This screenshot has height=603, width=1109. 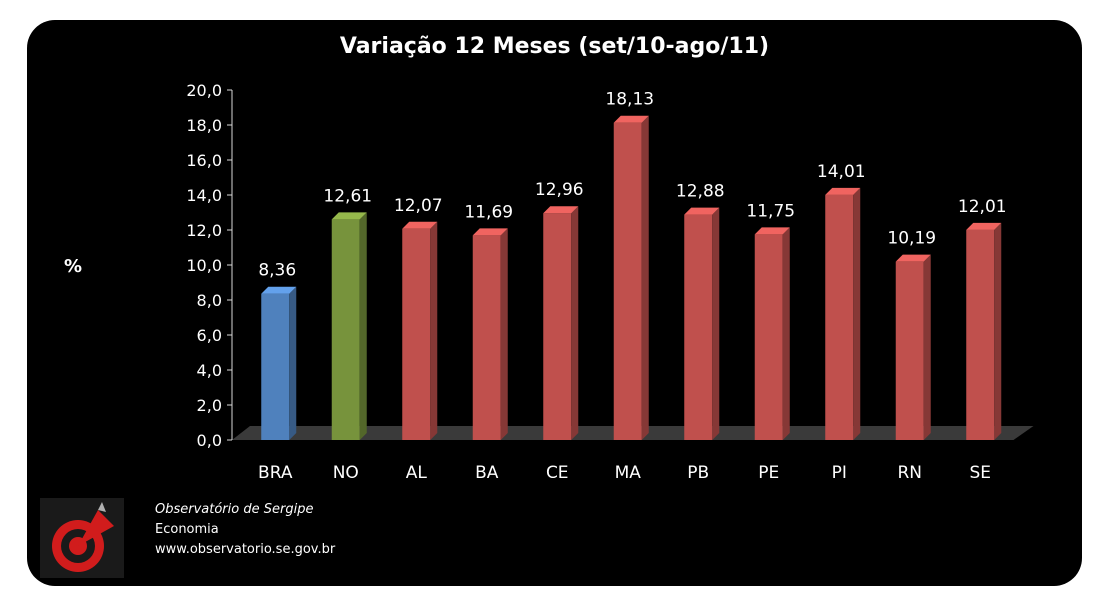 What do you see at coordinates (911, 239) in the screenshot?
I see `data-label: 10,19` at bounding box center [911, 239].